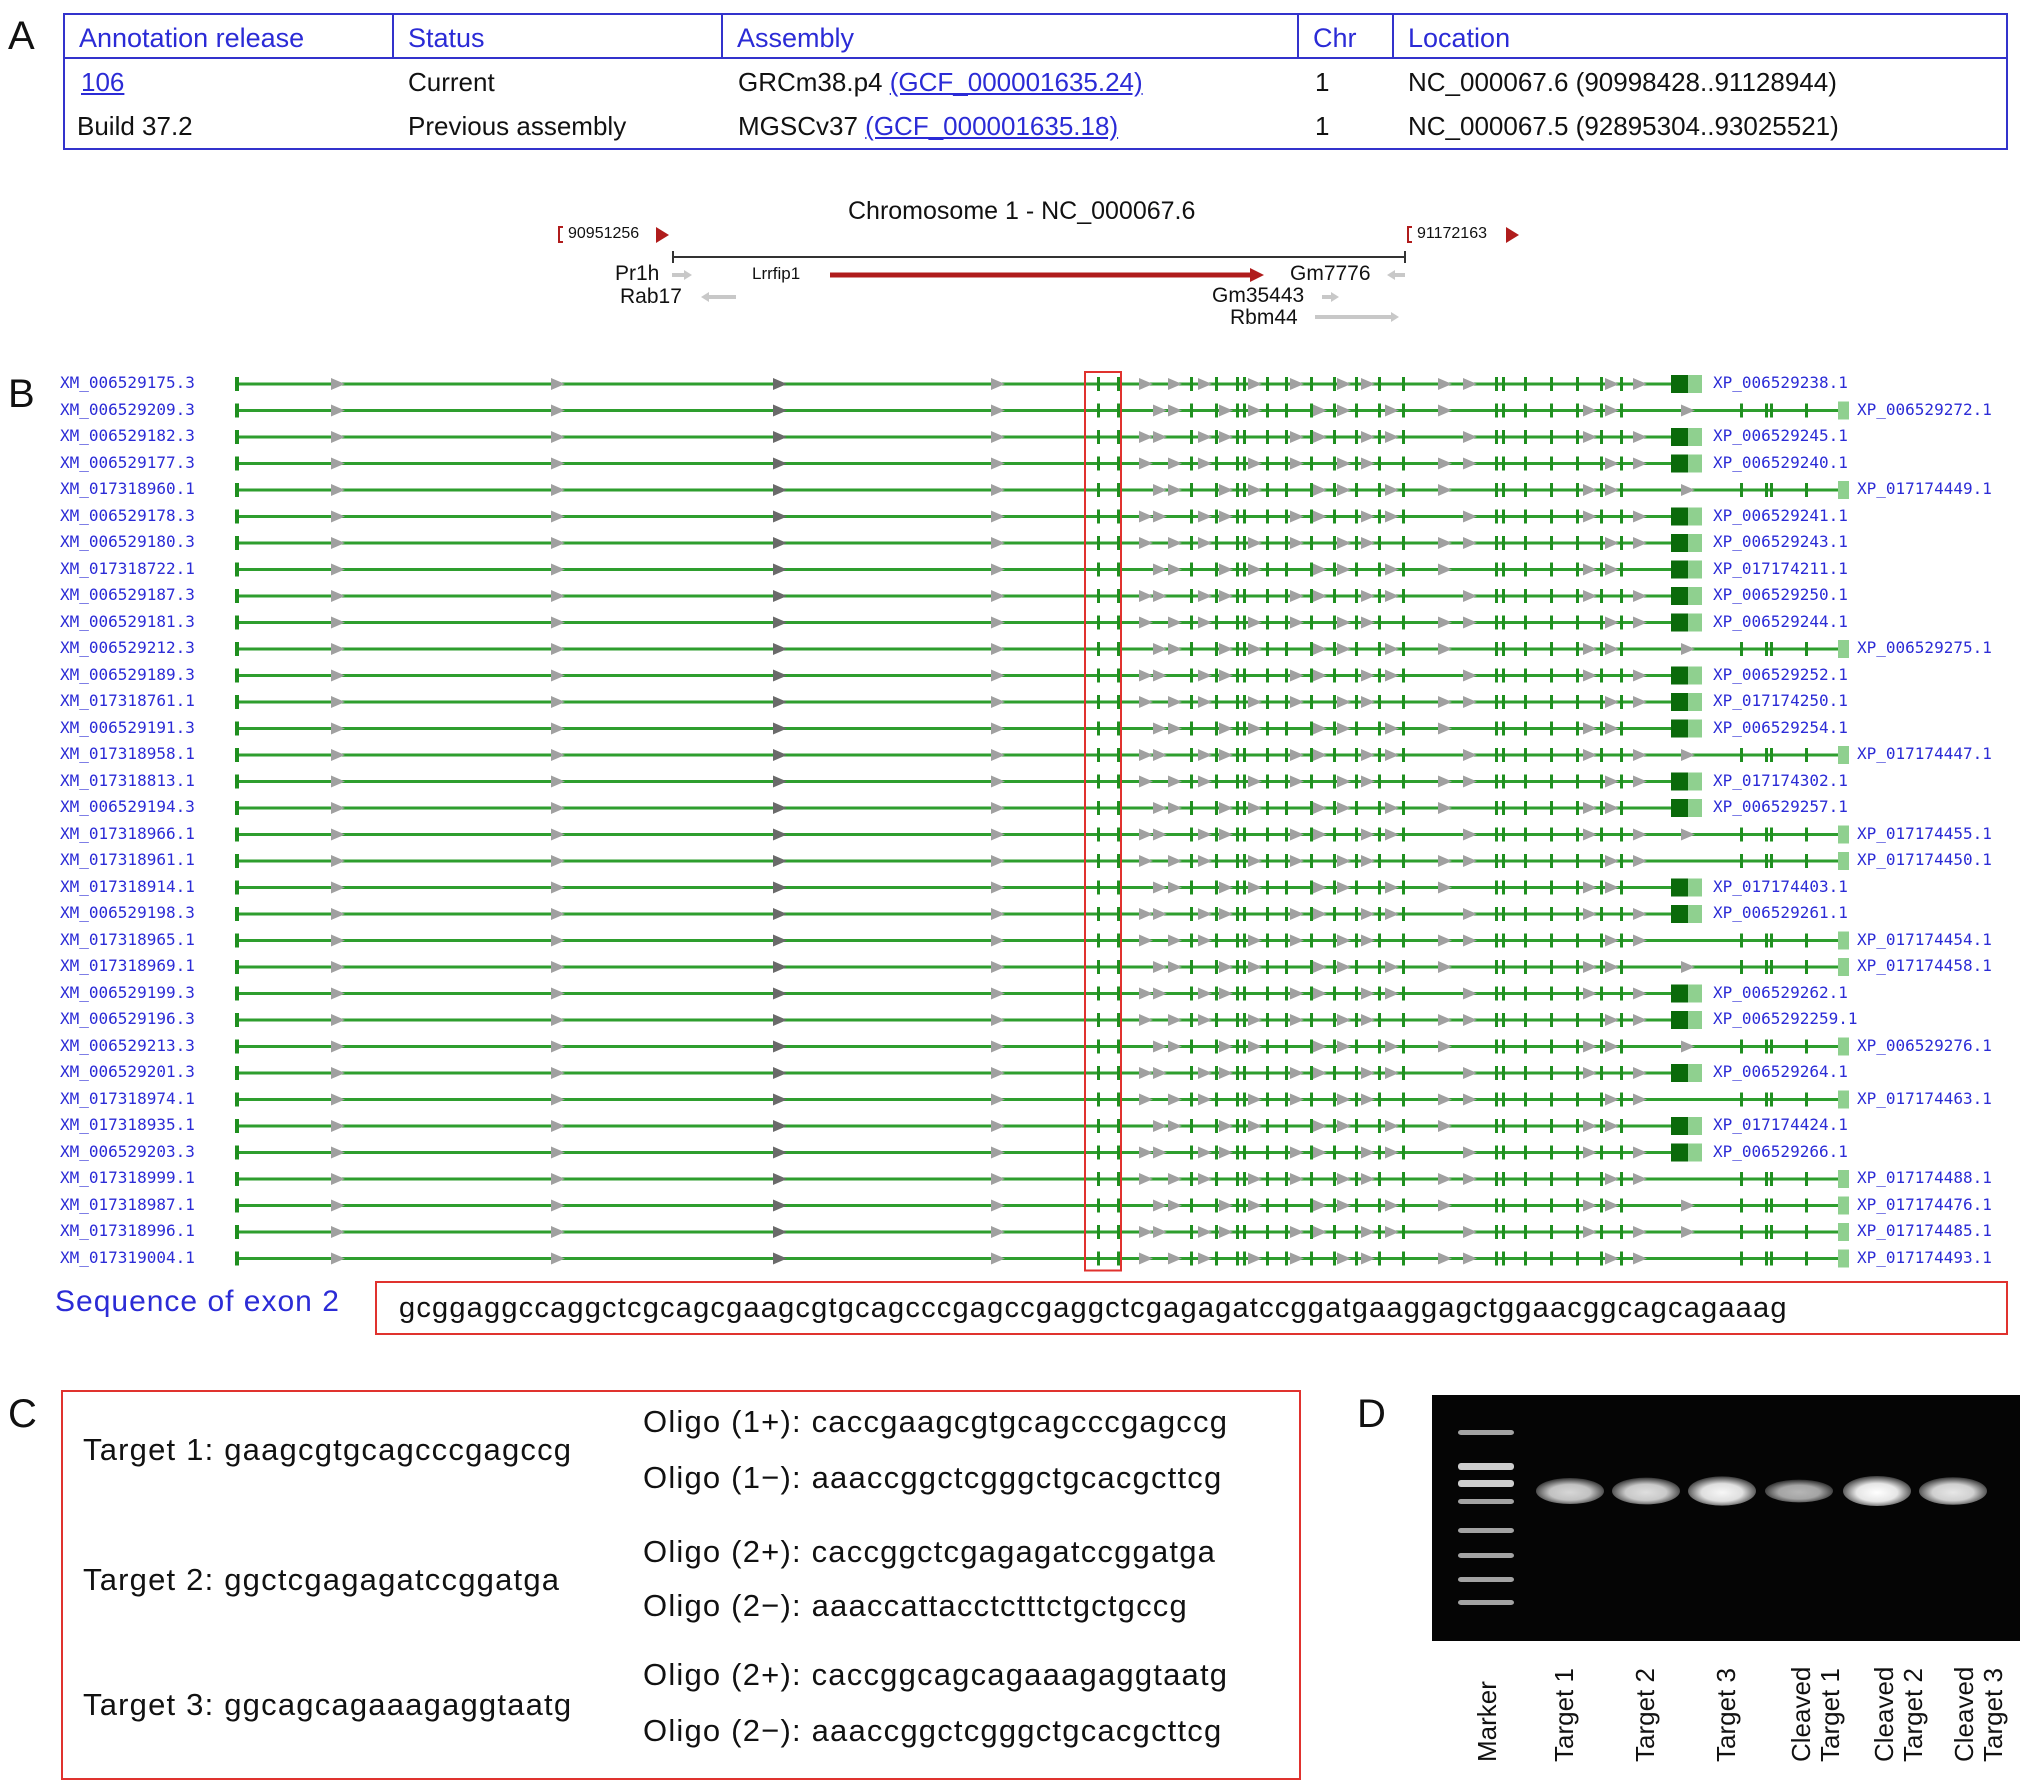  What do you see at coordinates (1924, 409) in the screenshot?
I see `transcript-xp-label: XP_006529272.1` at bounding box center [1924, 409].